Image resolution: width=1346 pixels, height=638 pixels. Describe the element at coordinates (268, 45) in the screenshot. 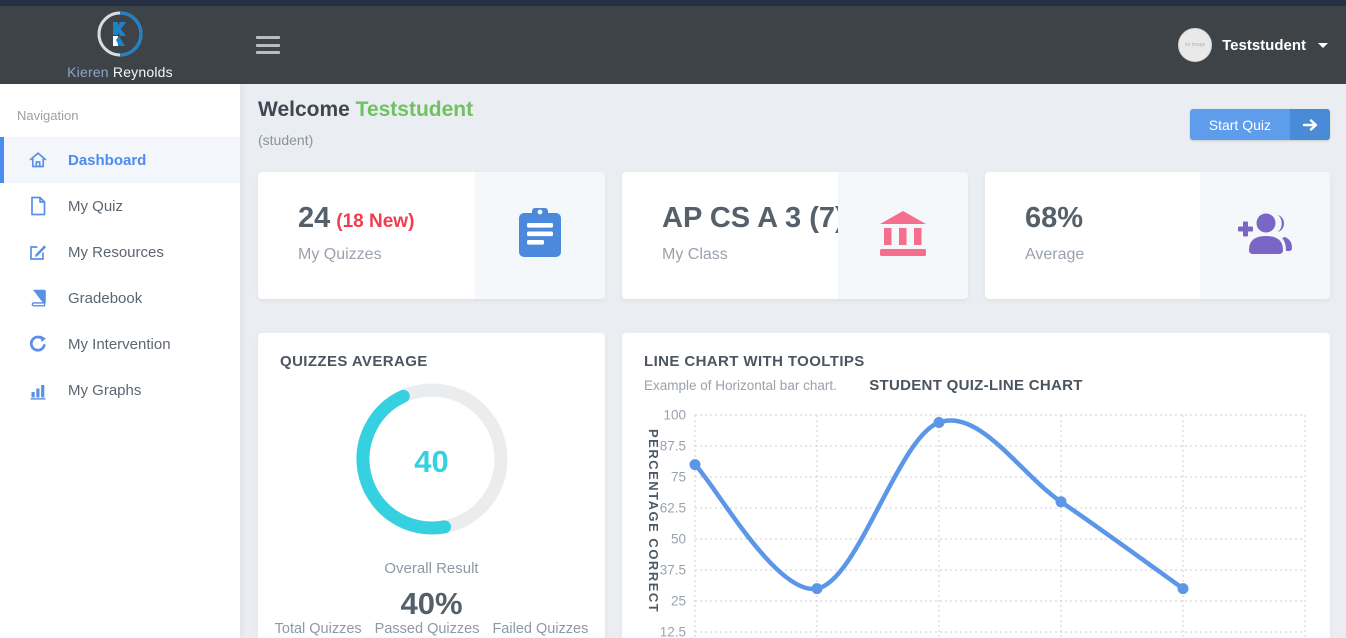

I see `hamburger-menu-icon` at that location.